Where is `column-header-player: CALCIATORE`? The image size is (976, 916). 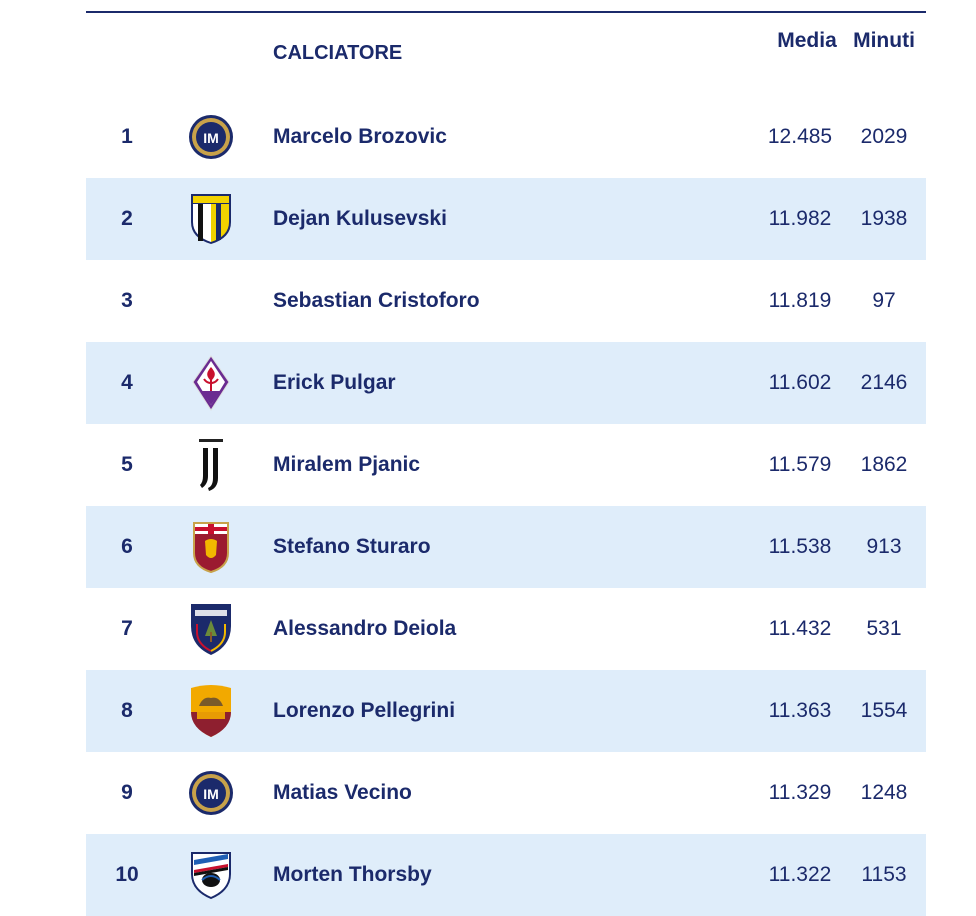 column-header-player: CALCIATORE is located at coordinates (338, 53).